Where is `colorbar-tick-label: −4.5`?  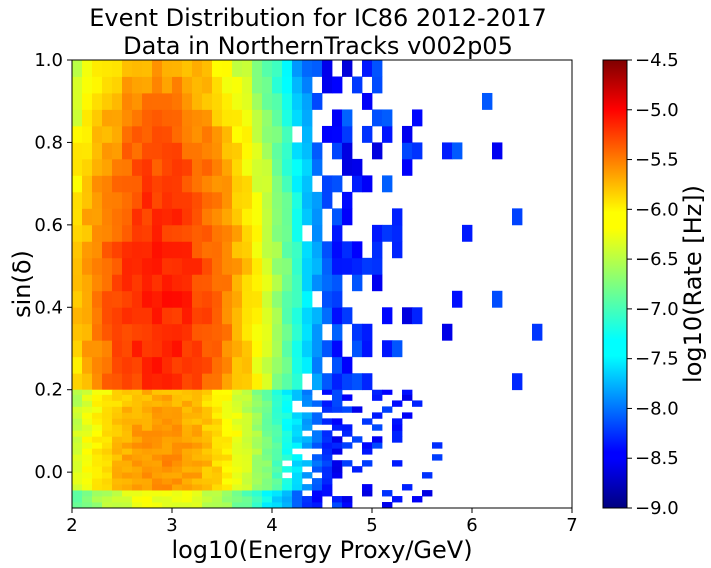 colorbar-tick-label: −4.5 is located at coordinates (657, 60).